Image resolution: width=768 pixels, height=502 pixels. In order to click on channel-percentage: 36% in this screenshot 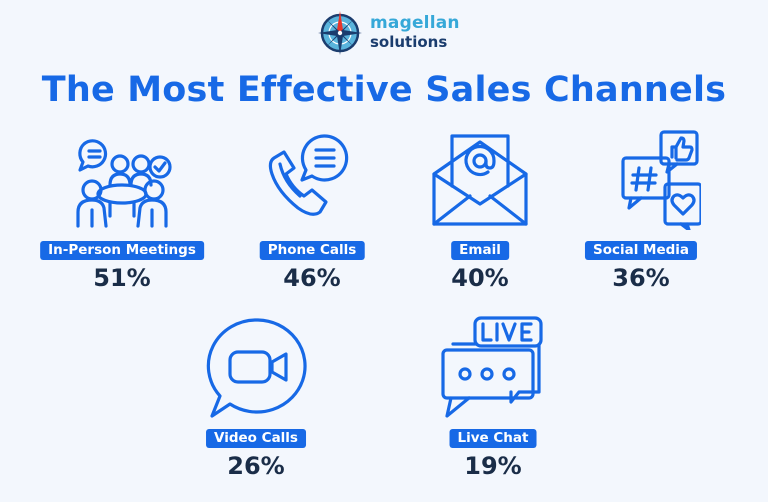, I will do `click(641, 278)`.